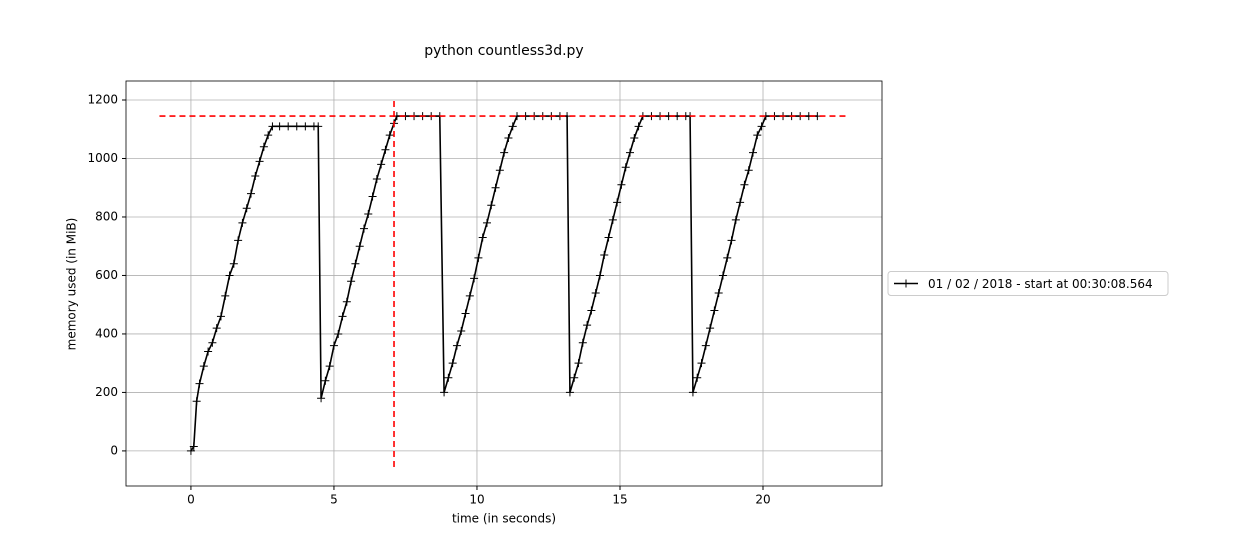 The image size is (1260, 544). Describe the element at coordinates (619, 500) in the screenshot. I see `x-tick-label: 15` at that location.